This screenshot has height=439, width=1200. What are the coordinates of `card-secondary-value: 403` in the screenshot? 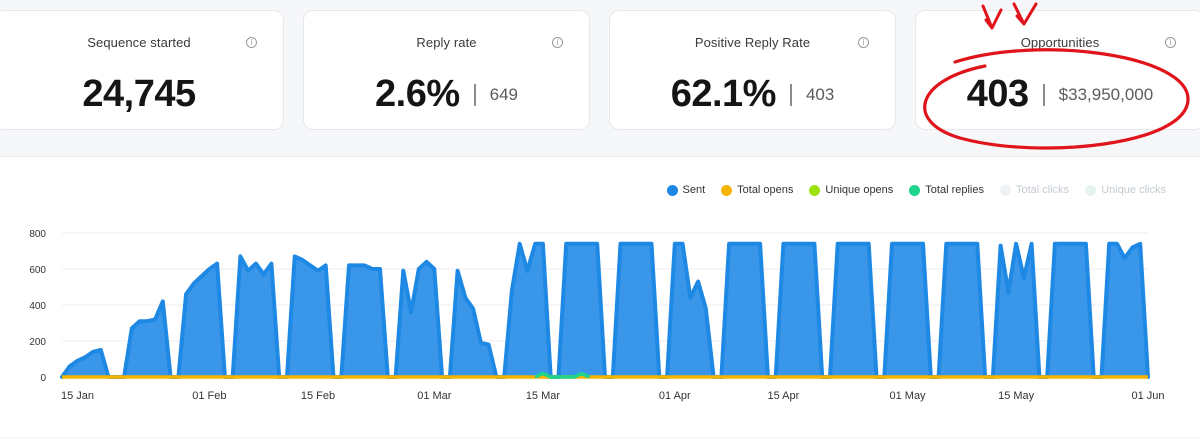 It's located at (820, 94).